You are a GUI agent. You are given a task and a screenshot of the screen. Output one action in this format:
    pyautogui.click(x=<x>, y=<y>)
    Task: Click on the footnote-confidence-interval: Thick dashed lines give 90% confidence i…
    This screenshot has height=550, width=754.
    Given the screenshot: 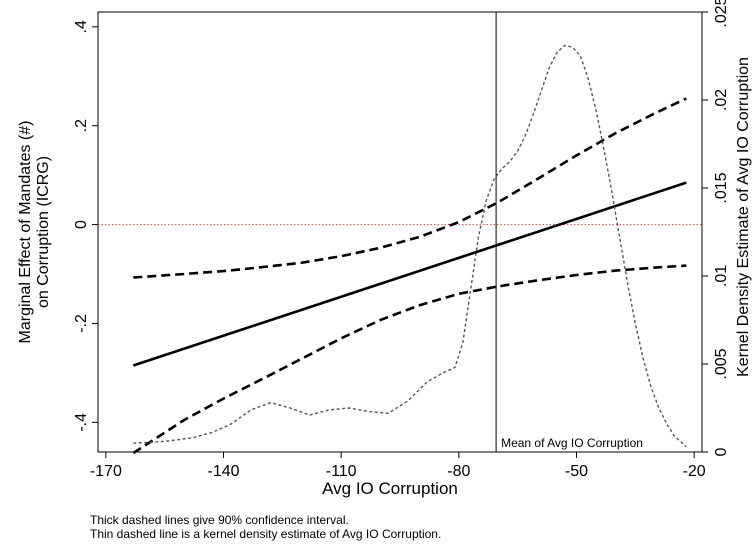 What is the action you would take?
    pyautogui.click(x=219, y=520)
    